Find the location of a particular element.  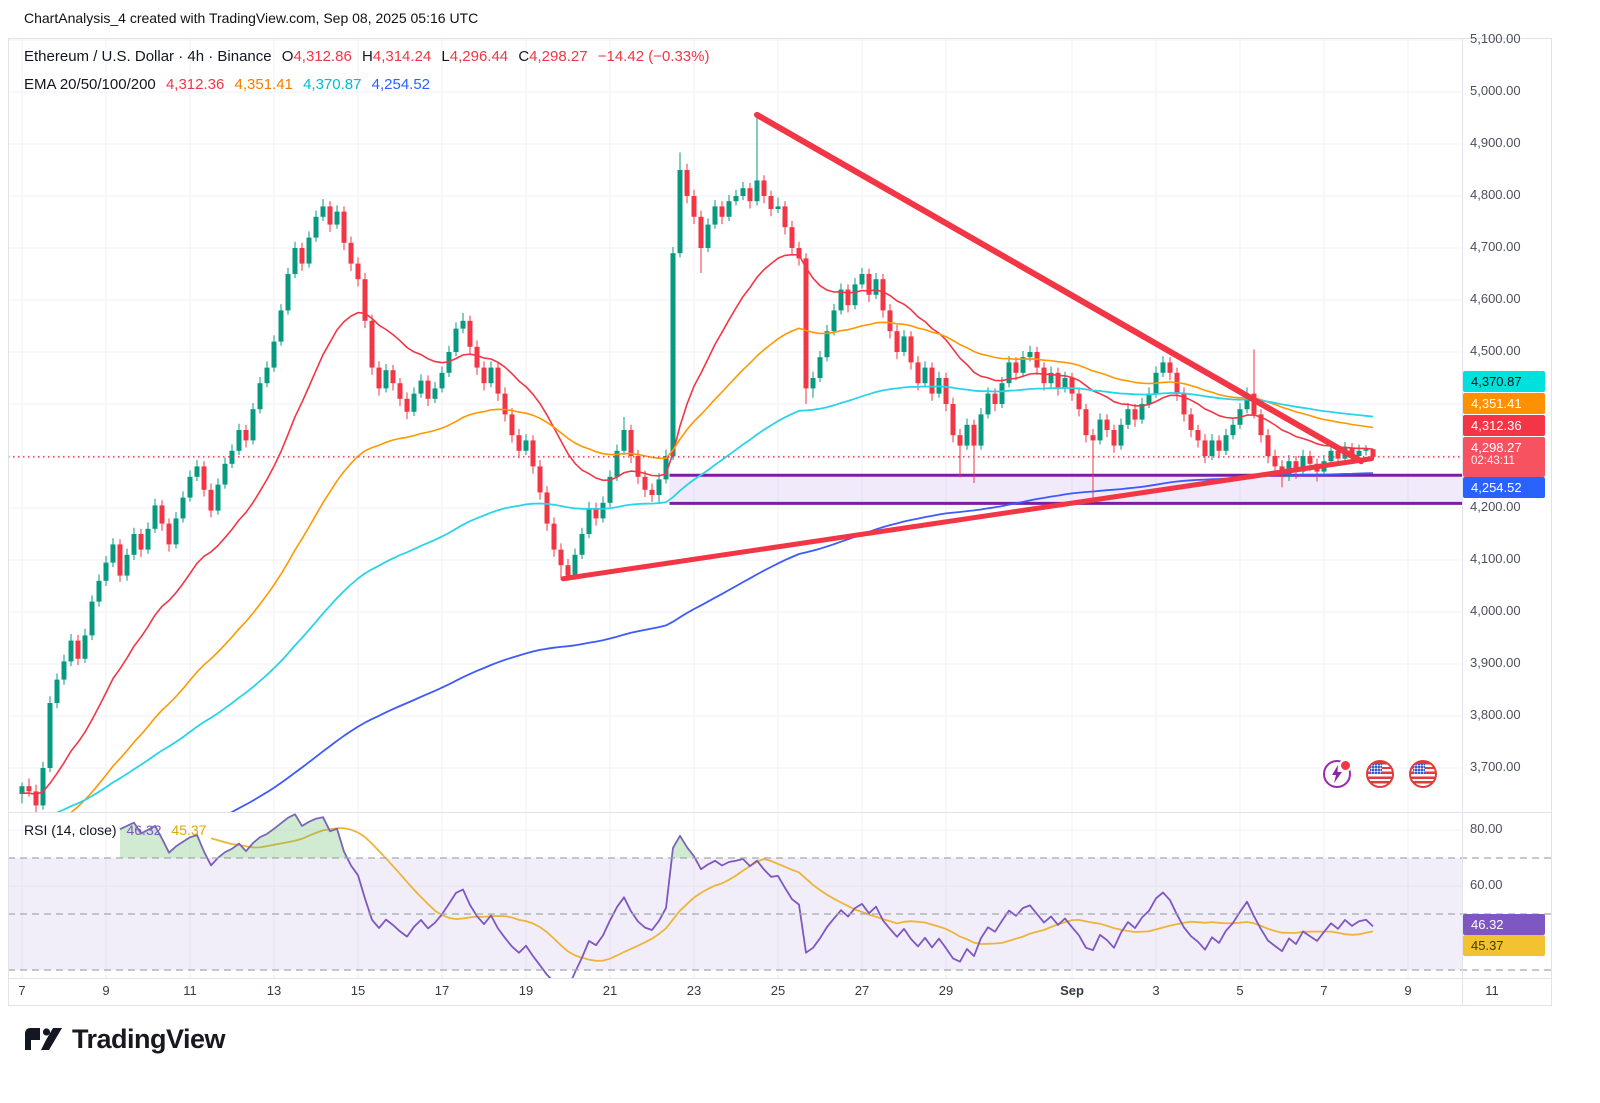

ema50-value: 4,351.41 is located at coordinates (263, 84).